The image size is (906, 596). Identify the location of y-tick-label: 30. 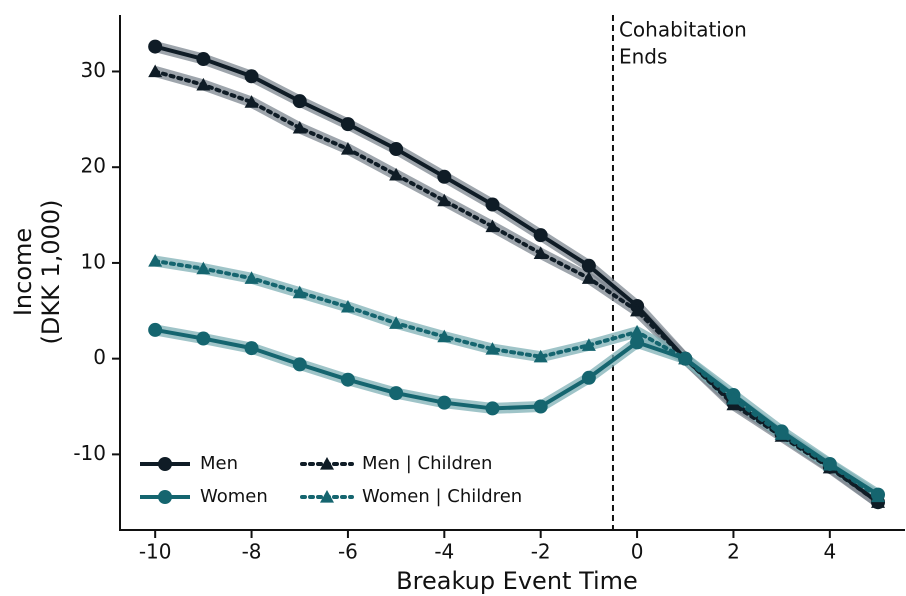
(93, 70).